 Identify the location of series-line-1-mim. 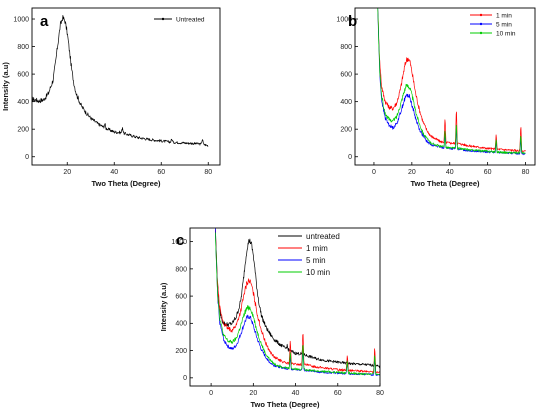
(297, 301).